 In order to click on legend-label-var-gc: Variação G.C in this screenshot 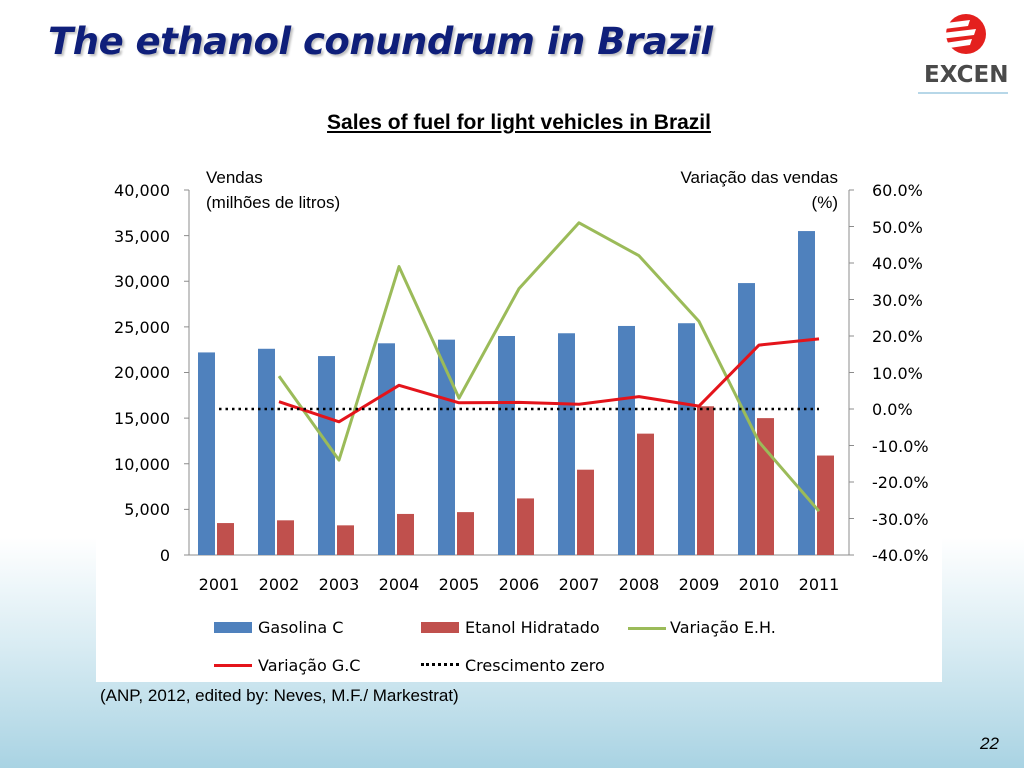, I will do `click(309, 665)`.